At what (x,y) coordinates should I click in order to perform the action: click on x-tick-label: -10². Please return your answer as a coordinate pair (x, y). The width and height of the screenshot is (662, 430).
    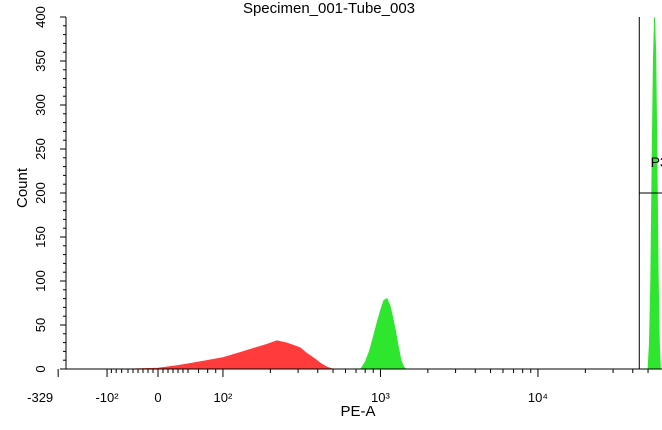
    Looking at the image, I should click on (107, 397).